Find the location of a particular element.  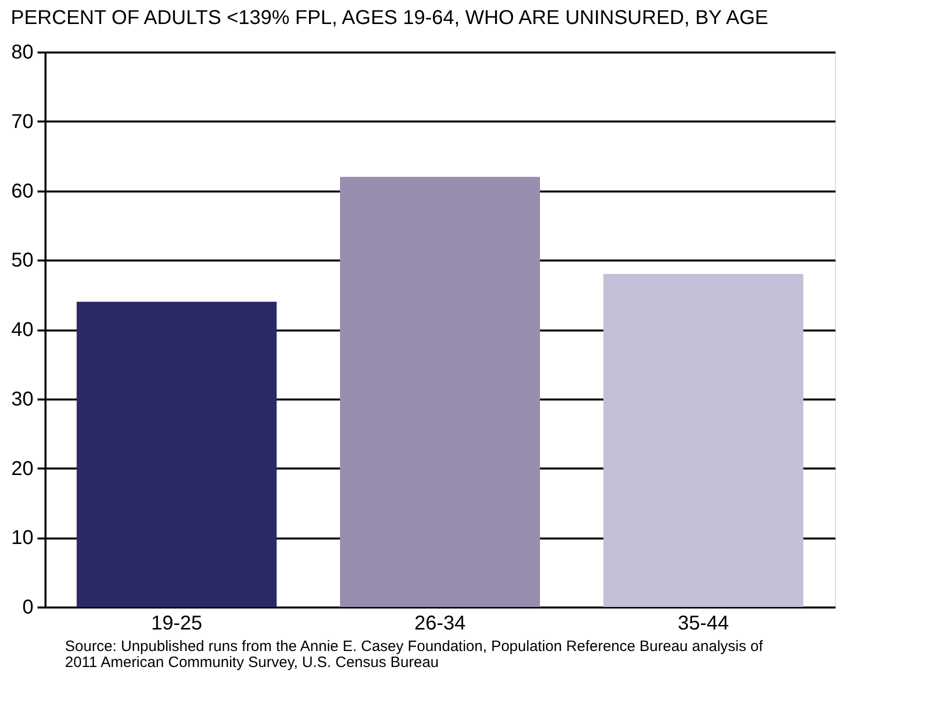

y-tick-label: 80 is located at coordinates (22, 53).